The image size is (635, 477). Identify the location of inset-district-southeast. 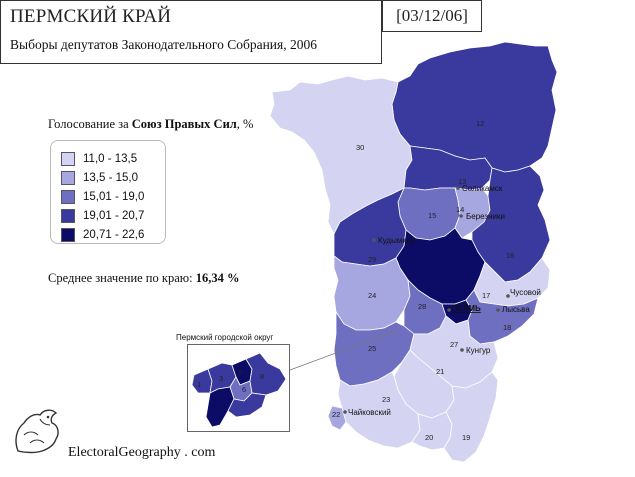
(247, 405).